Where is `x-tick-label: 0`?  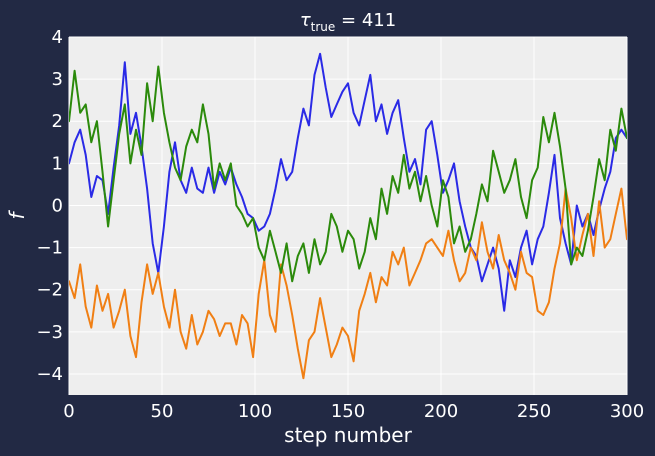
x-tick-label: 0 is located at coordinates (68, 411).